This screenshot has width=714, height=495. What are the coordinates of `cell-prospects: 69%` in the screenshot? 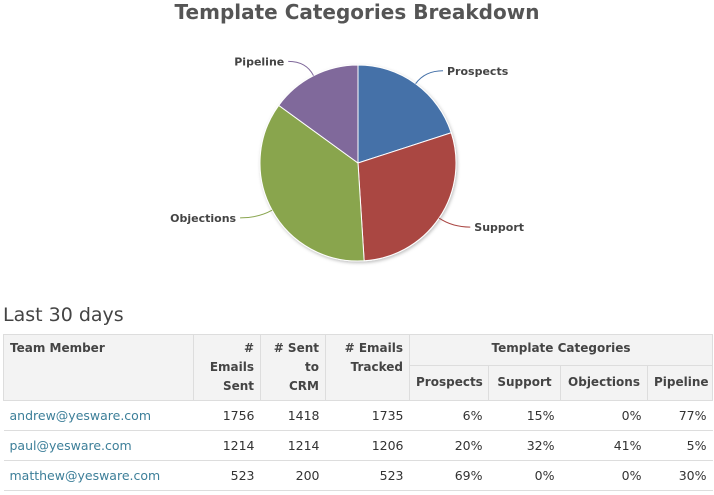 It's located at (449, 475).